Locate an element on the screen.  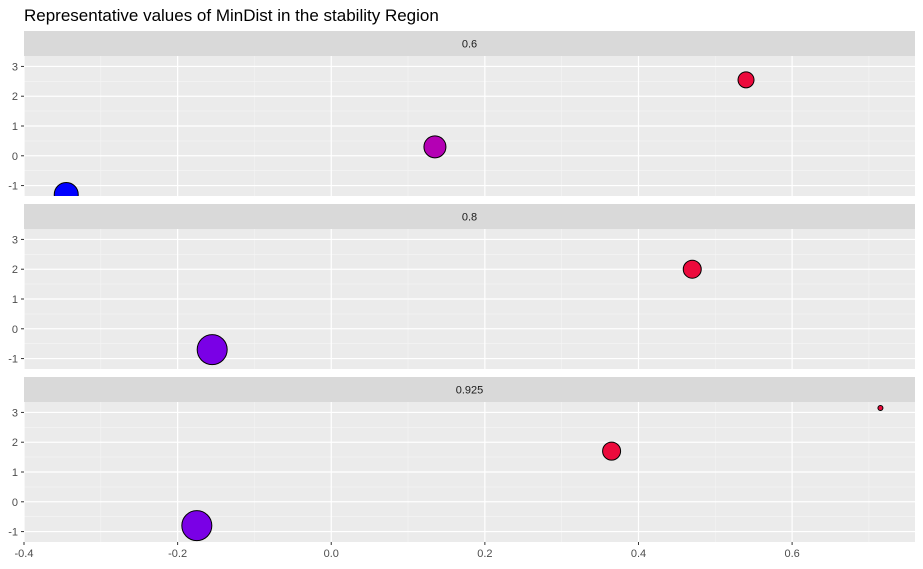
facet-strip-label: 0.925 is located at coordinates (470, 391).